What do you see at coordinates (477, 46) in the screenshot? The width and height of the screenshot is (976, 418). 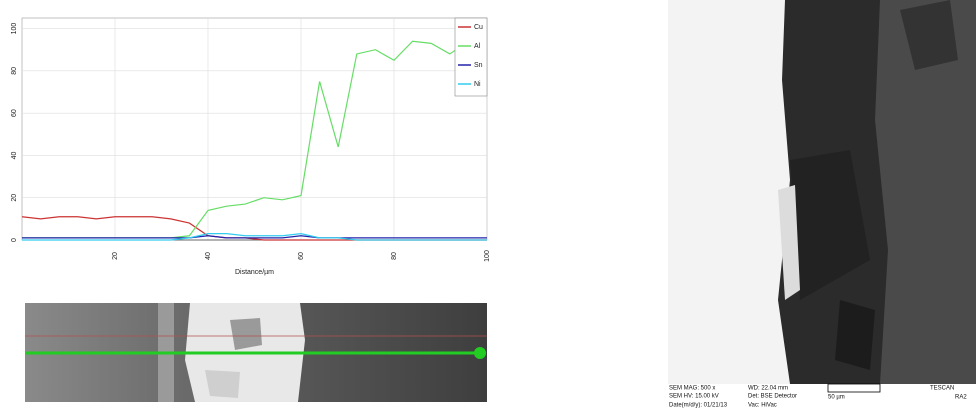 I see `legend-label: Al` at bounding box center [477, 46].